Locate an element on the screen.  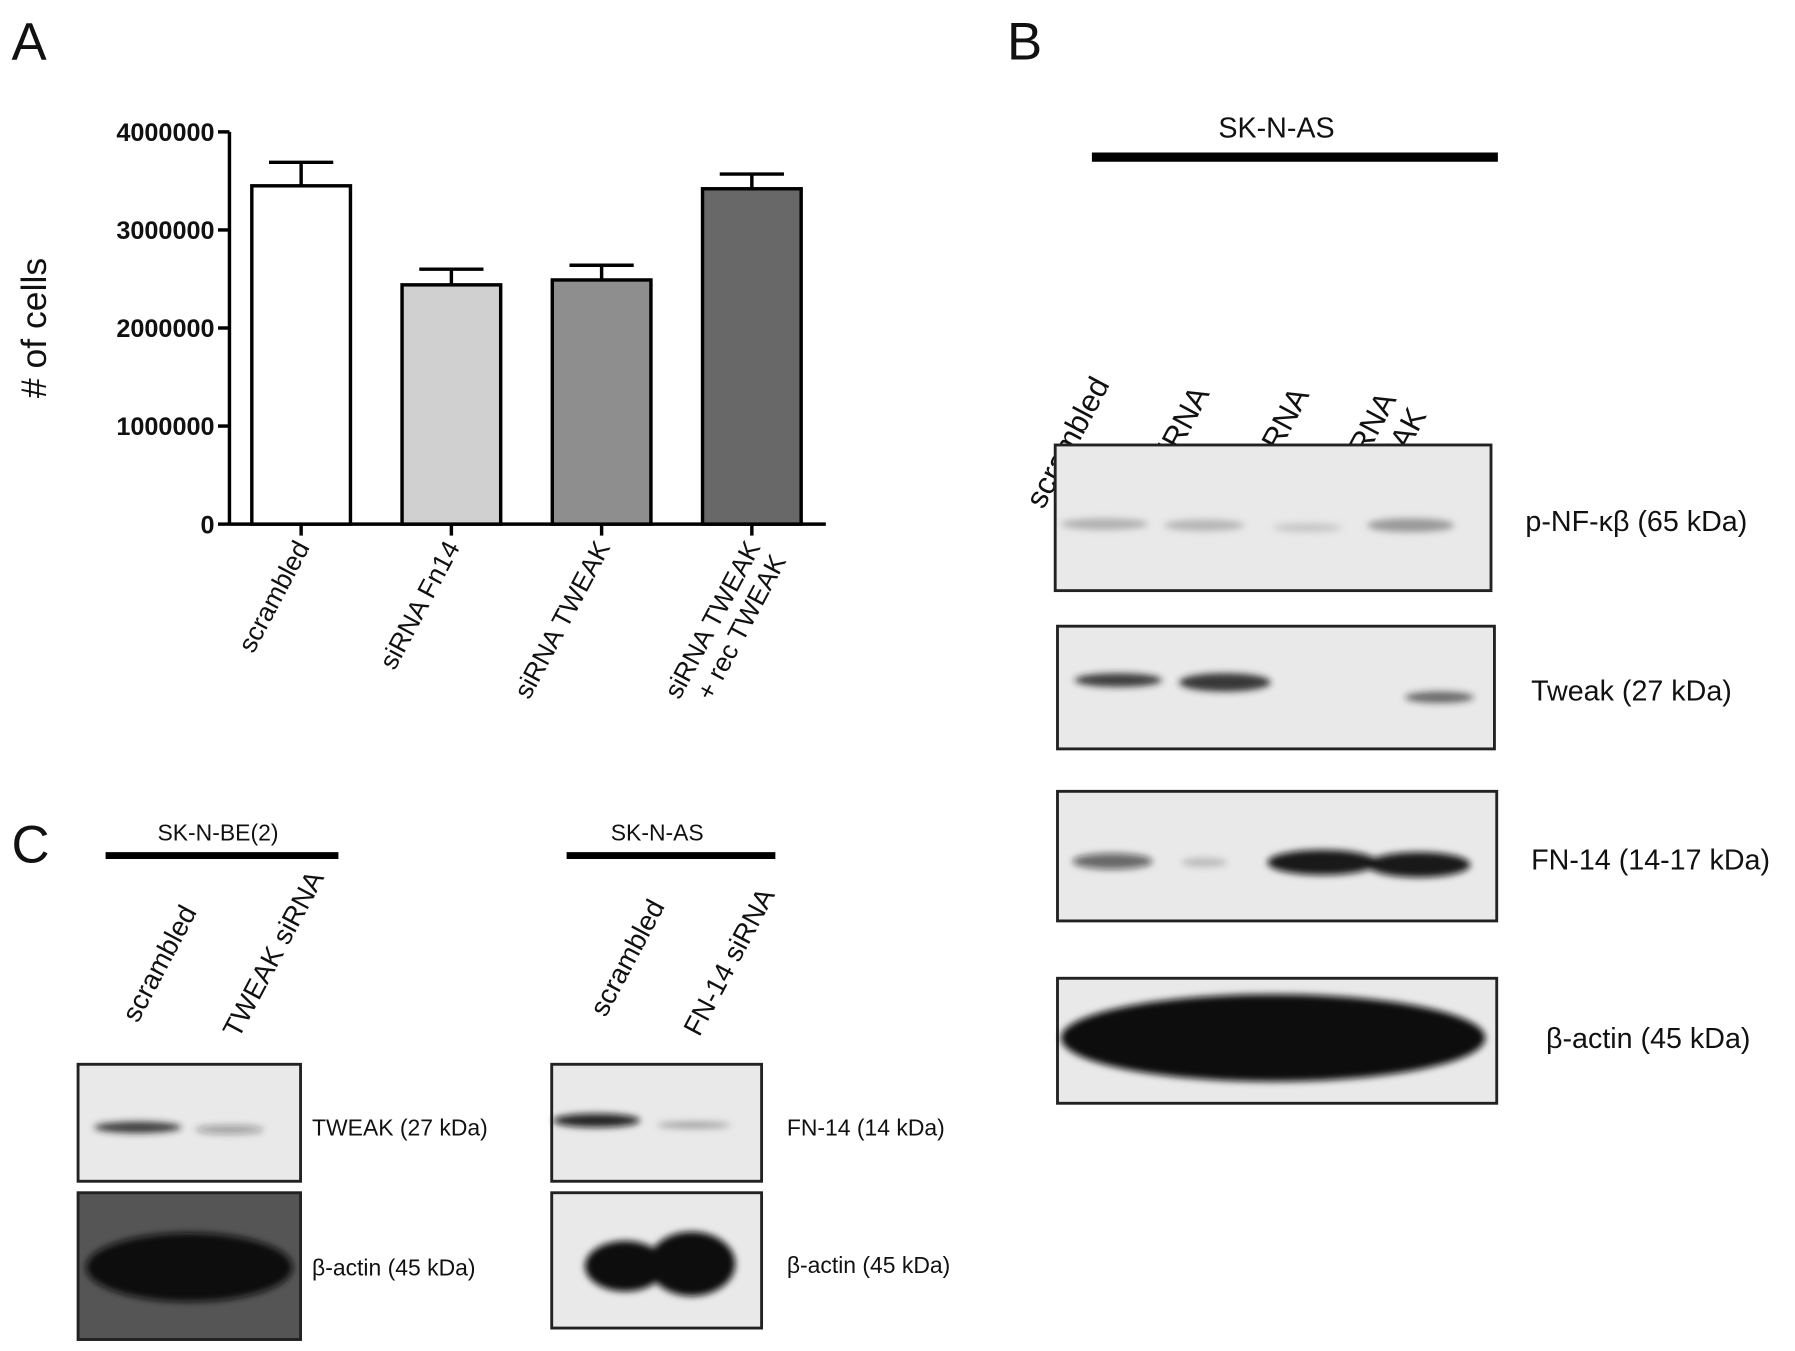
row-label: TWEAK (27 kDa) is located at coordinates (400, 1127).